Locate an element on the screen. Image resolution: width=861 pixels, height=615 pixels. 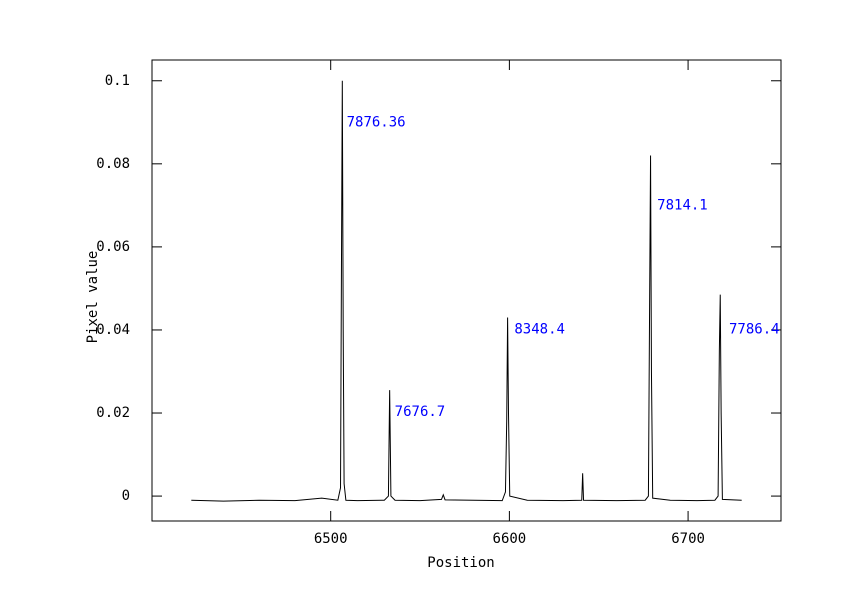
peak-annotation: 7786.4 is located at coordinates (754, 330).